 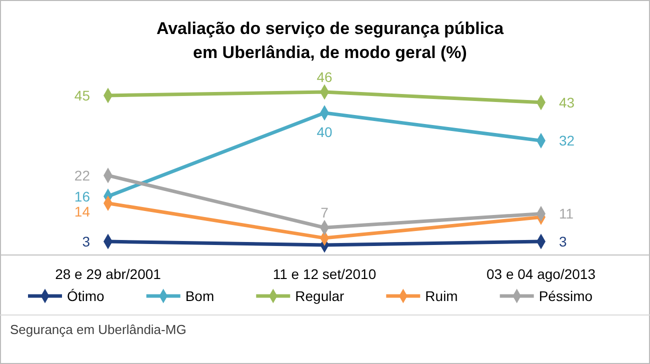 I want to click on x-tick-label: 28 e 29 abr/2001, so click(x=108, y=274).